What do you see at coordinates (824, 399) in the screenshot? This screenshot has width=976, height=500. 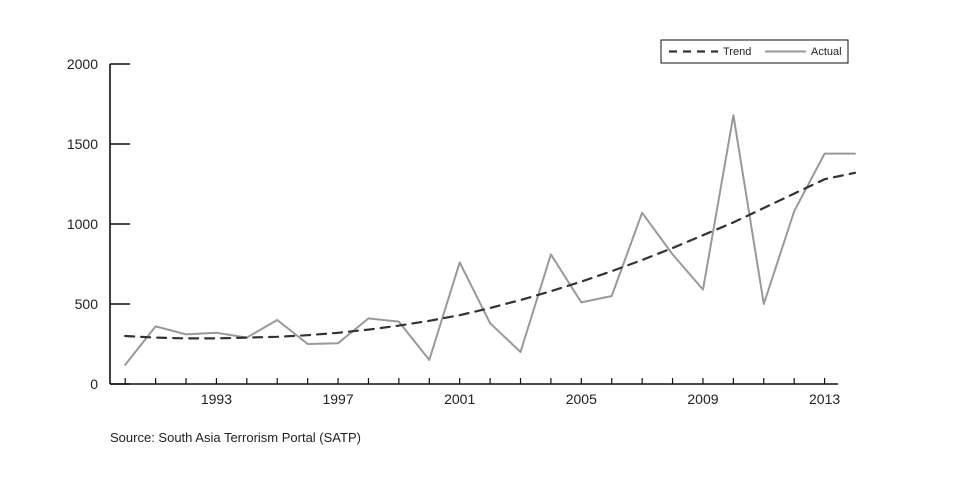 I see `x-tick-label: 2013` at bounding box center [824, 399].